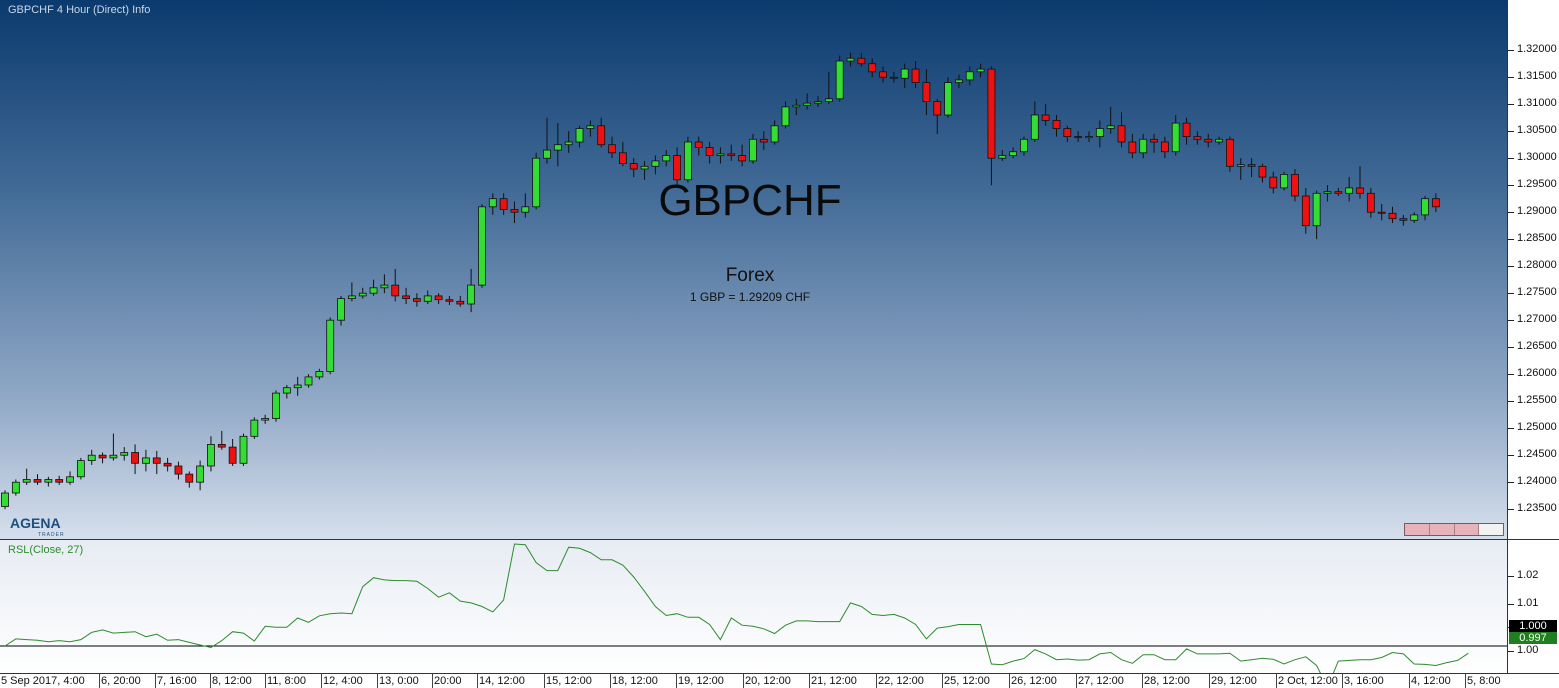 Image resolution: width=1559 pixels, height=688 pixels. What do you see at coordinates (834, 681) in the screenshot?
I see `time-axis-label: 21, 12:00` at bounding box center [834, 681].